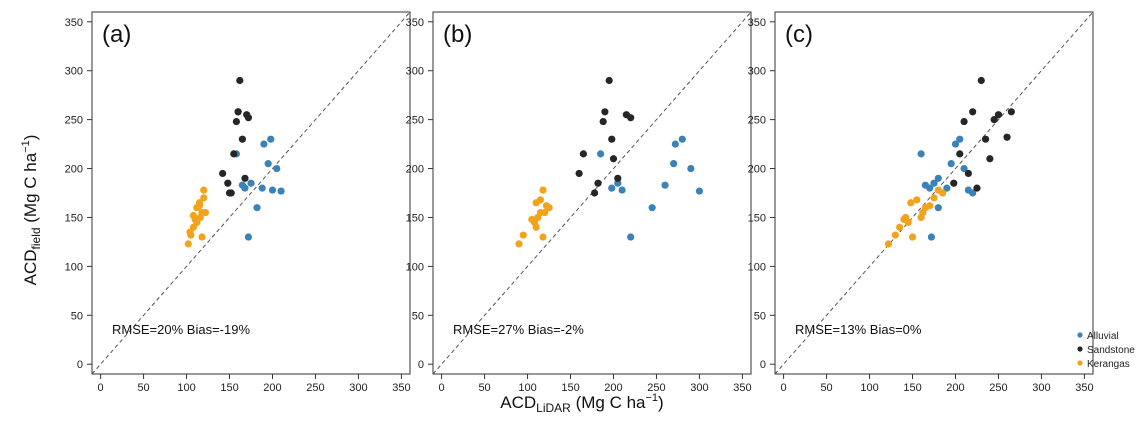  I want to click on legend: Alluvial Sandstone Kerangas, so click(1106, 350).